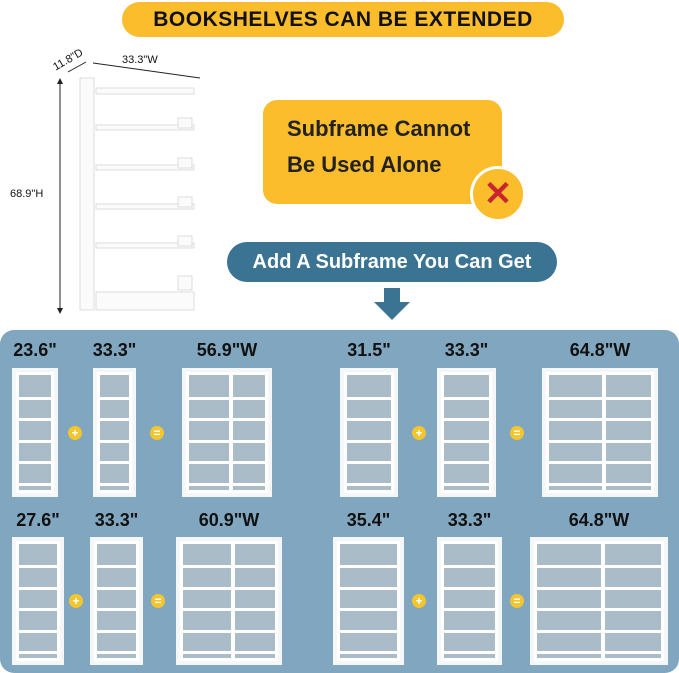  What do you see at coordinates (146, 70) in the screenshot?
I see `width-dimension-line` at bounding box center [146, 70].